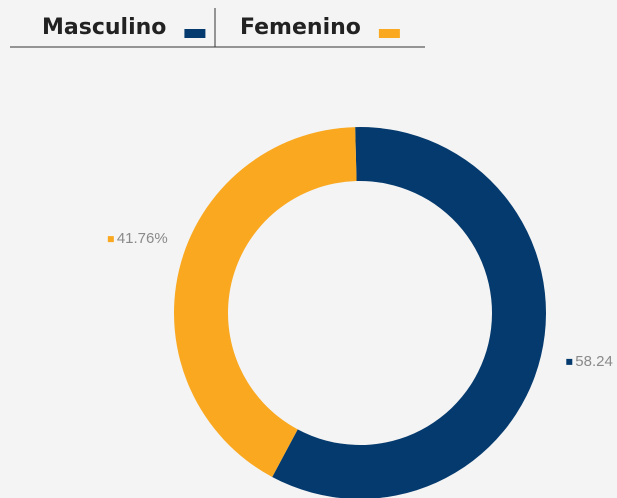 The height and width of the screenshot is (498, 617). I want to click on legend-label: Masculino, so click(104, 27).